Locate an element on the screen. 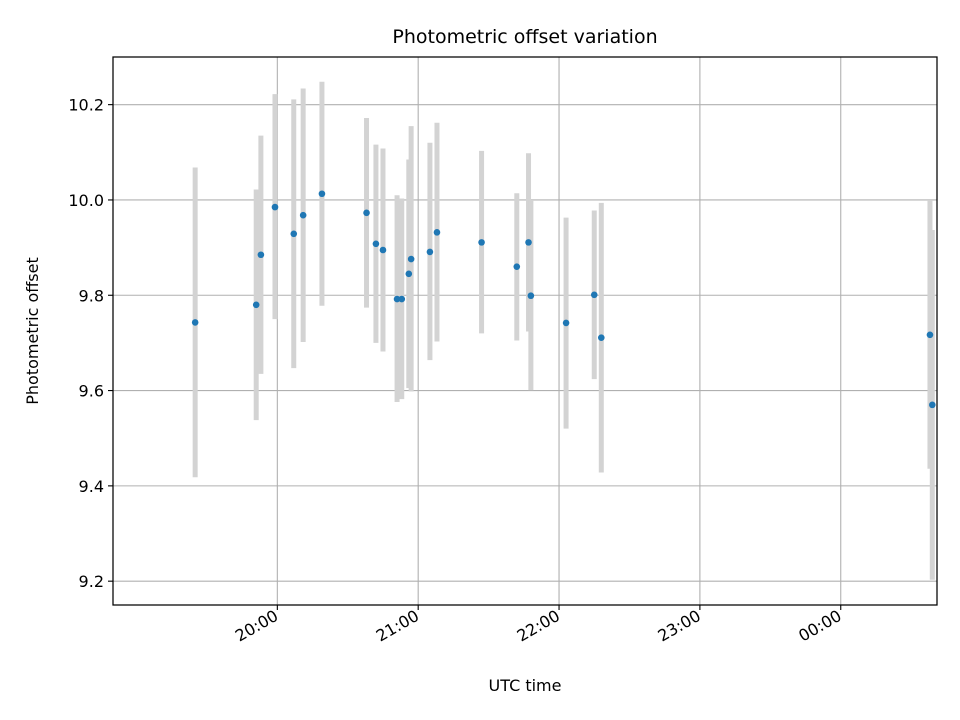 This screenshot has width=960, height=720. x-axis-label: UTC time is located at coordinates (525, 685).